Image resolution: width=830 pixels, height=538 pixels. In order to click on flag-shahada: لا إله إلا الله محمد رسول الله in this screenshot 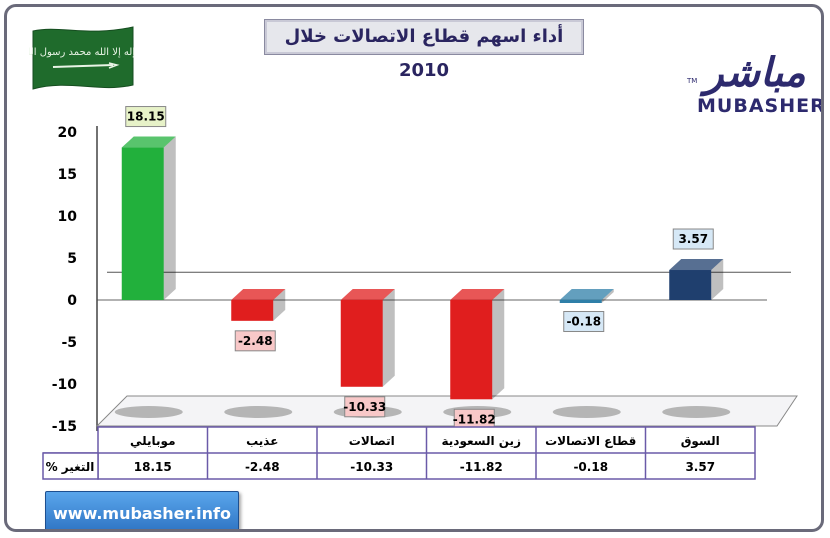, I will do `click(83, 52)`.